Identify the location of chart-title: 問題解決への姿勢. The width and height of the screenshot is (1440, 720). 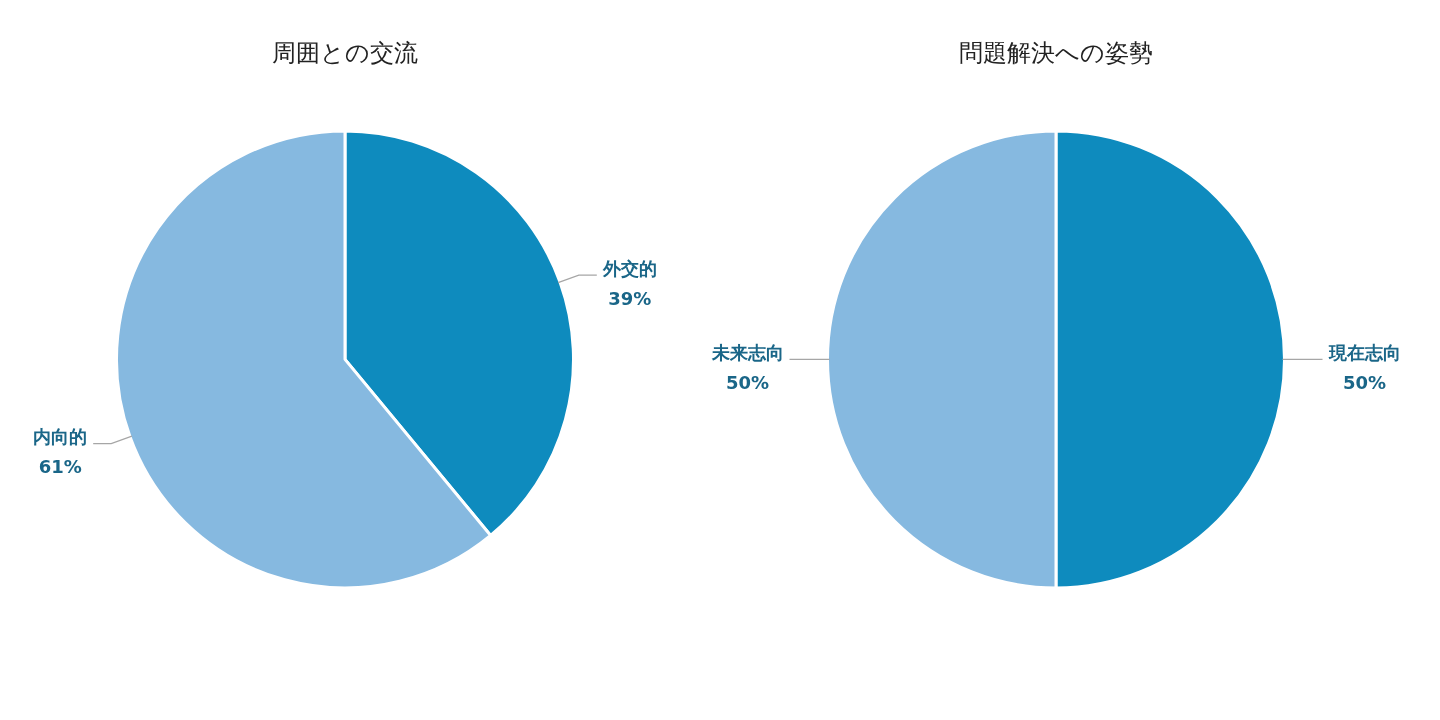
(1056, 52).